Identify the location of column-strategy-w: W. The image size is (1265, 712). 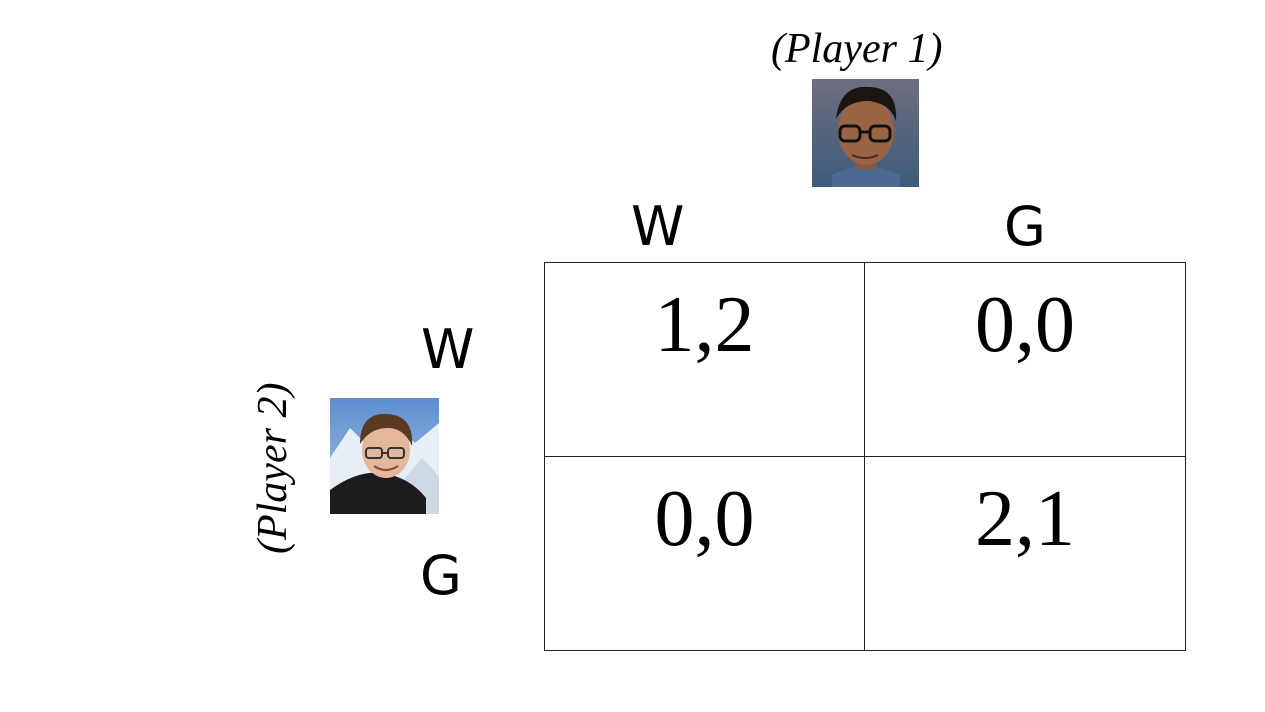
(658, 226).